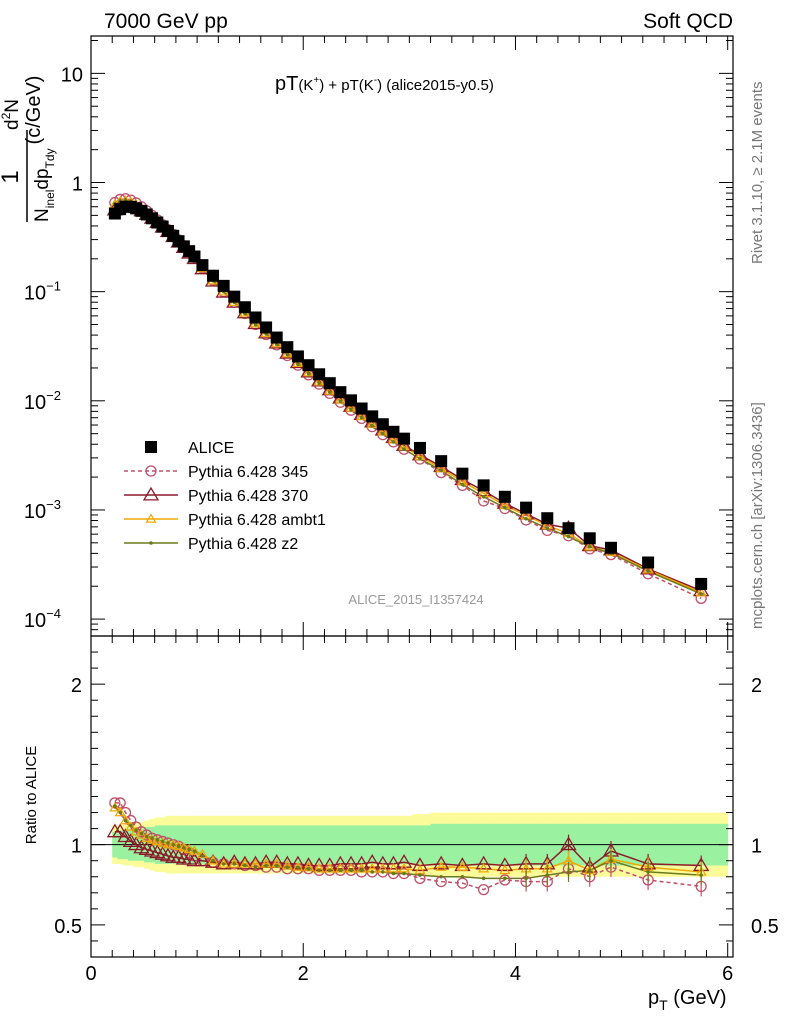 This screenshot has height=1024, width=786. Describe the element at coordinates (12, 176) in the screenshot. I see `ylabel-one: 1` at that location.